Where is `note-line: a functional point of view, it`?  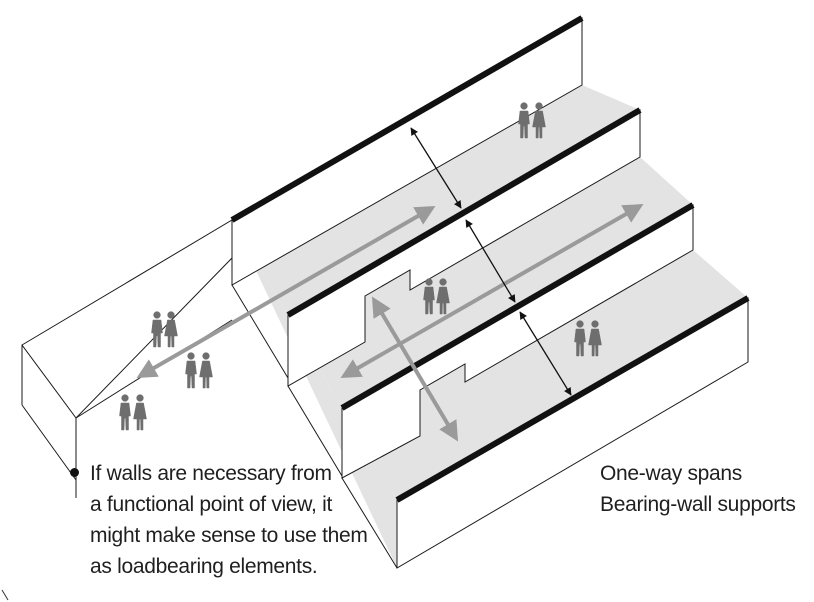 note-line: a functional point of view, it is located at coordinates (211, 504).